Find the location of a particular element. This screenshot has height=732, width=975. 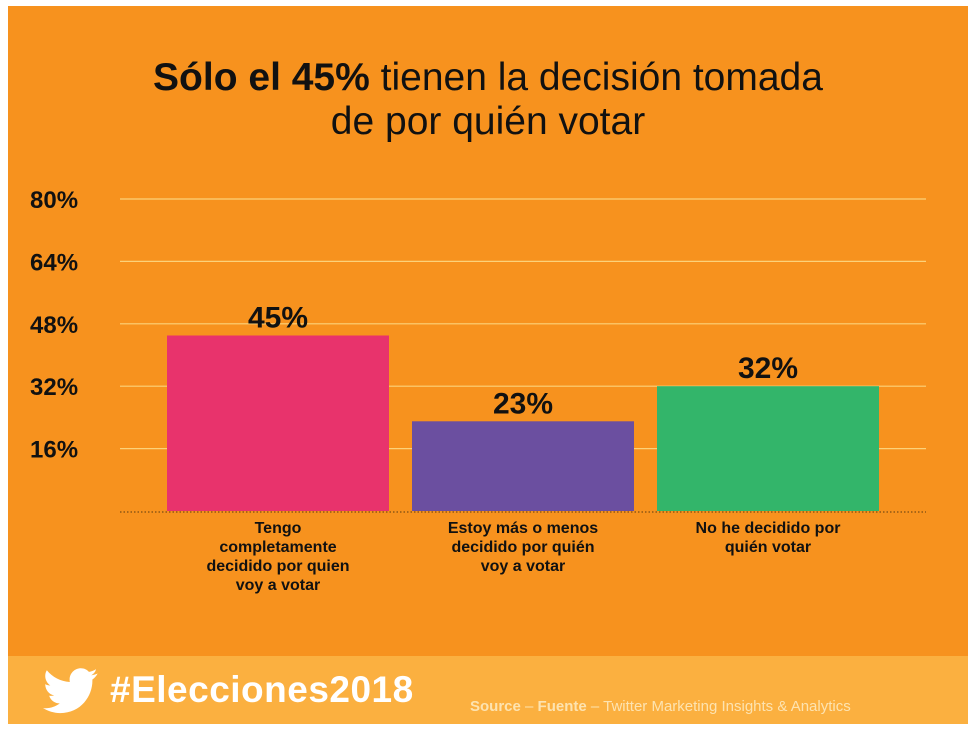

bar-value-label: 23% is located at coordinates (523, 403).